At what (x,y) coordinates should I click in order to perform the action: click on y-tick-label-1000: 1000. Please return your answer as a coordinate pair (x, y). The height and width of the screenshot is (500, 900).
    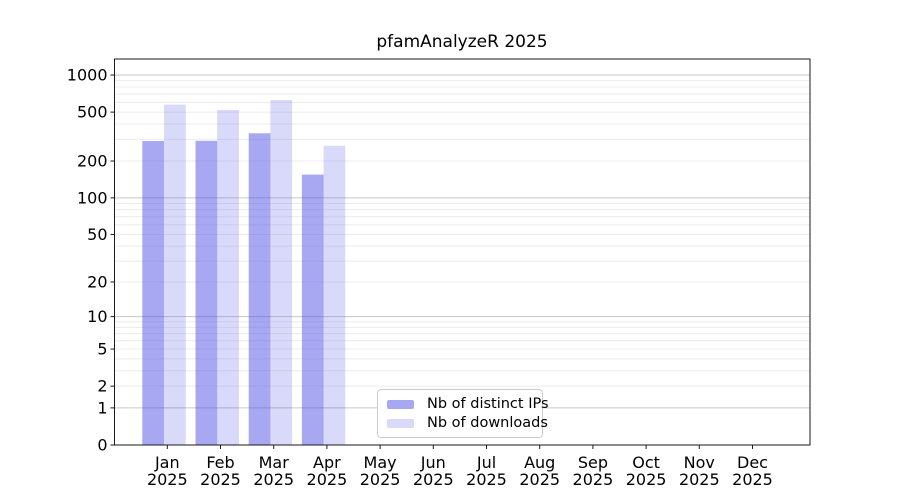
    Looking at the image, I should click on (87, 75).